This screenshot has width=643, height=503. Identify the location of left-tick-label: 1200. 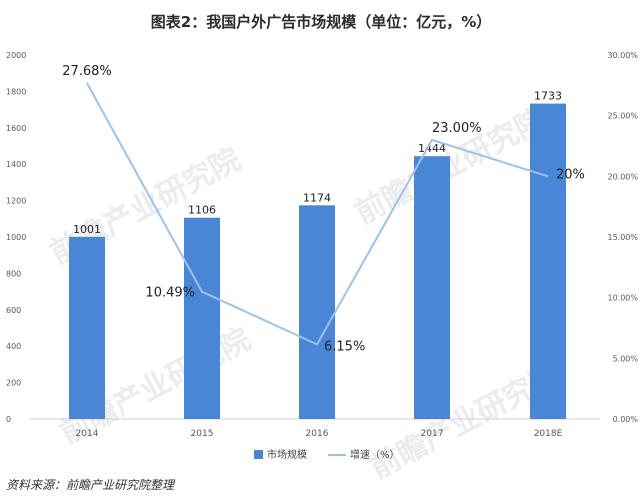
(16, 201).